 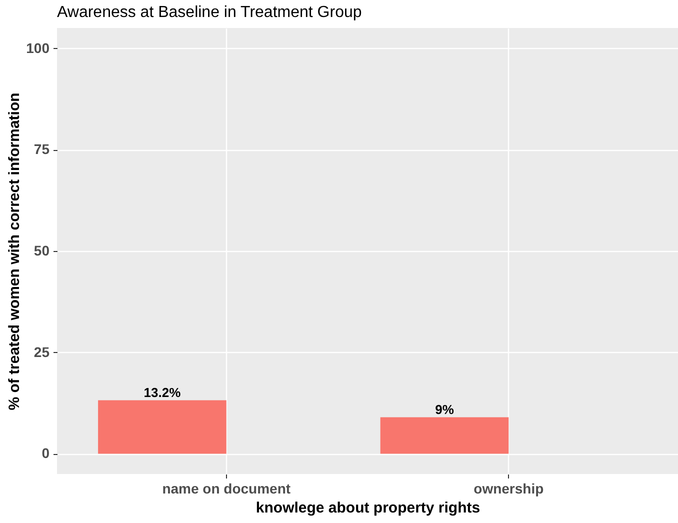 What do you see at coordinates (42, 149) in the screenshot?
I see `y-tick-label: 75` at bounding box center [42, 149].